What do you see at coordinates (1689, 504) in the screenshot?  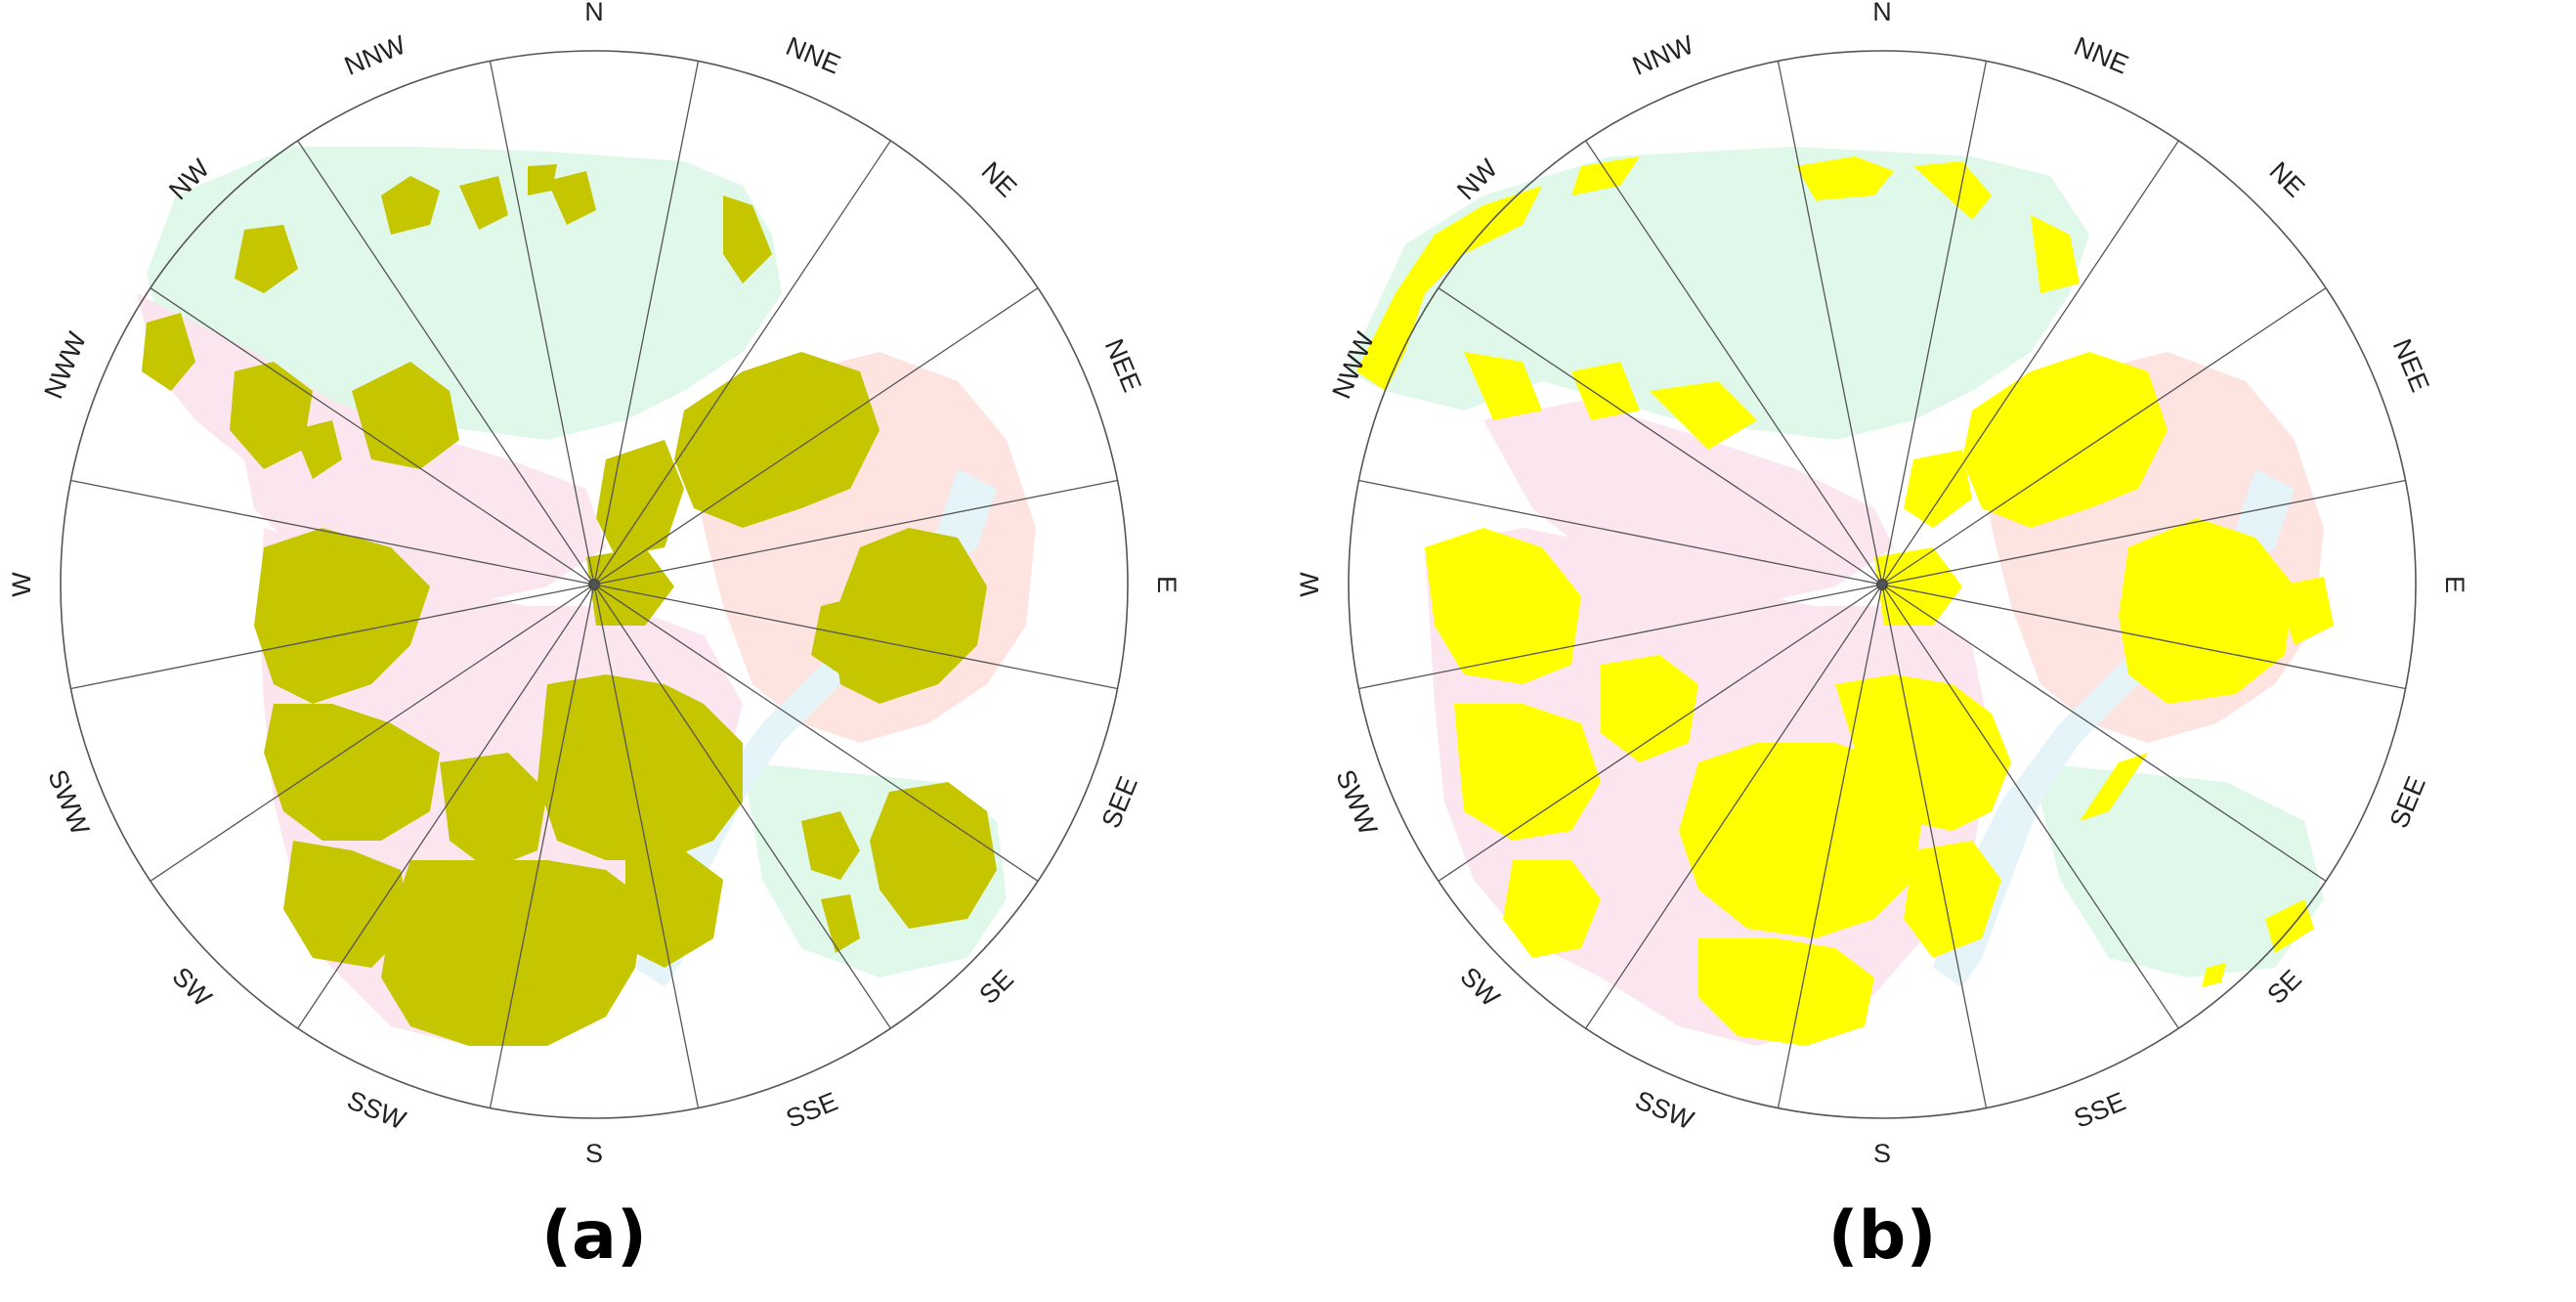 I see `base-pink-west` at bounding box center [1689, 504].